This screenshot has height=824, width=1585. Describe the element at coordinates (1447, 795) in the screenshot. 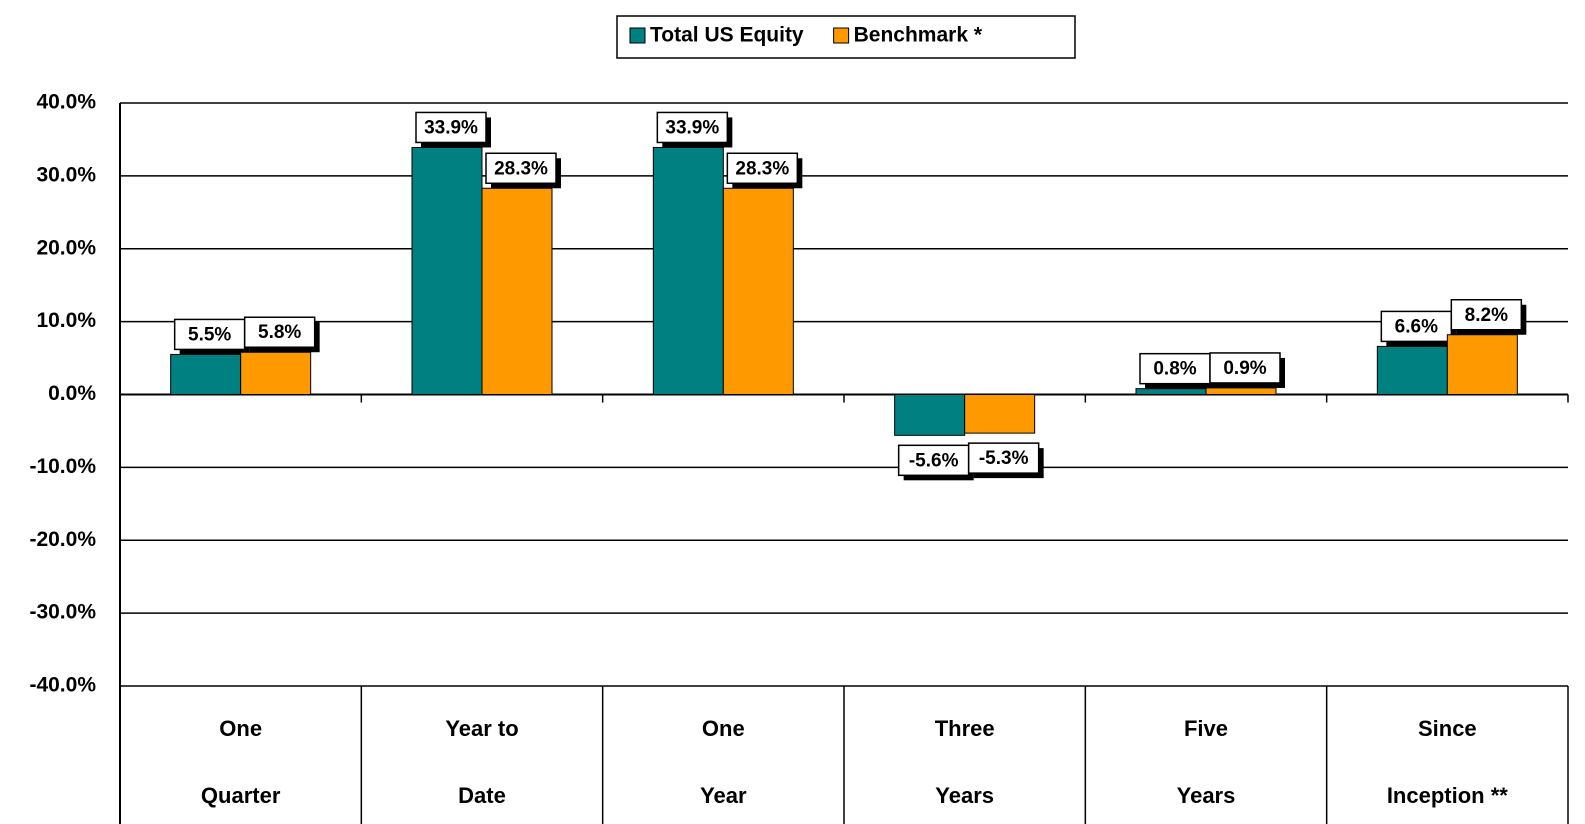

I see `x-tick-label: Inception **` at that location.